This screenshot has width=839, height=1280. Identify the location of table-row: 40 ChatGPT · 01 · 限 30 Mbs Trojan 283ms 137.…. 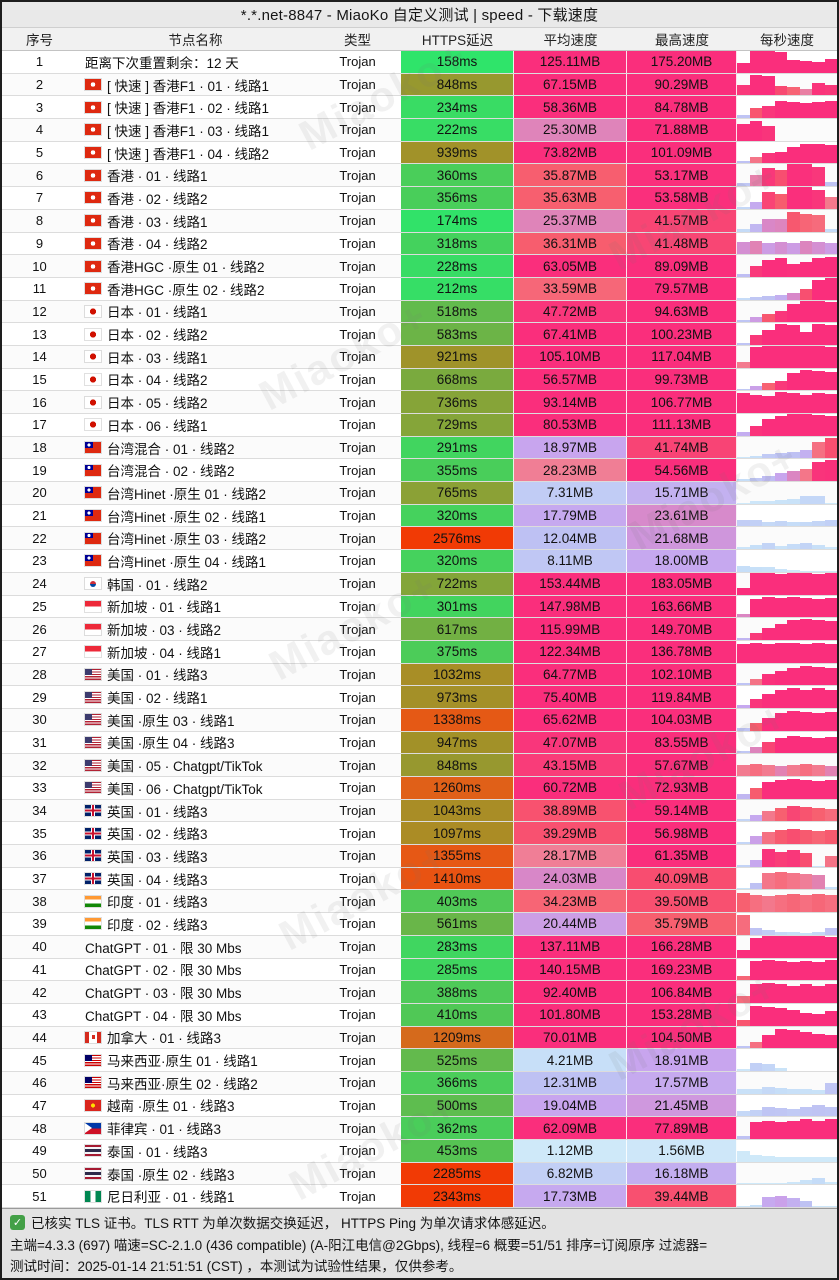
(419, 947).